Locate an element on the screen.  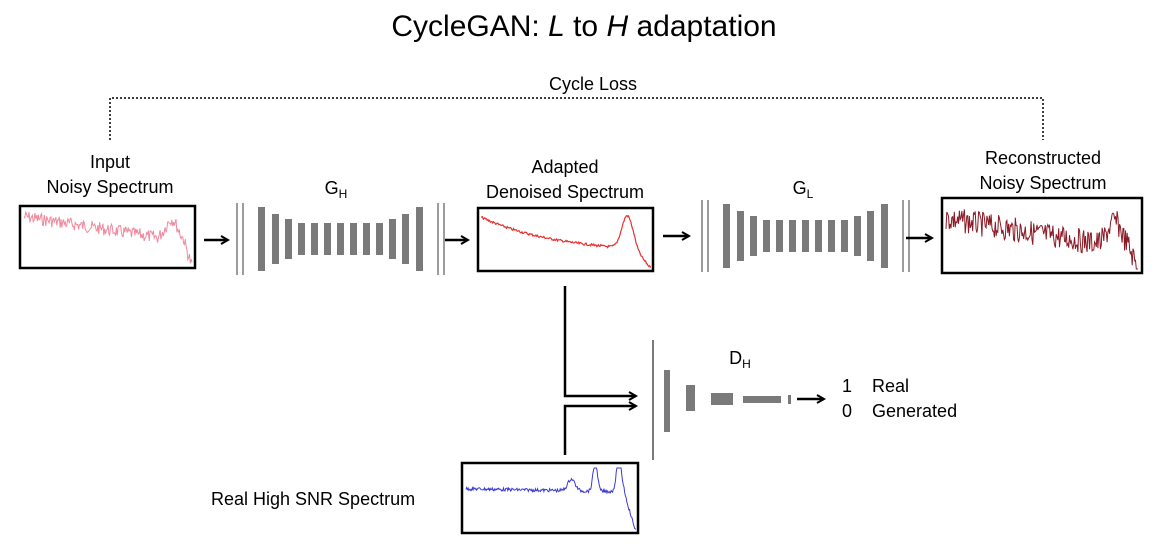
generator-h-base: G is located at coordinates (331, 188).